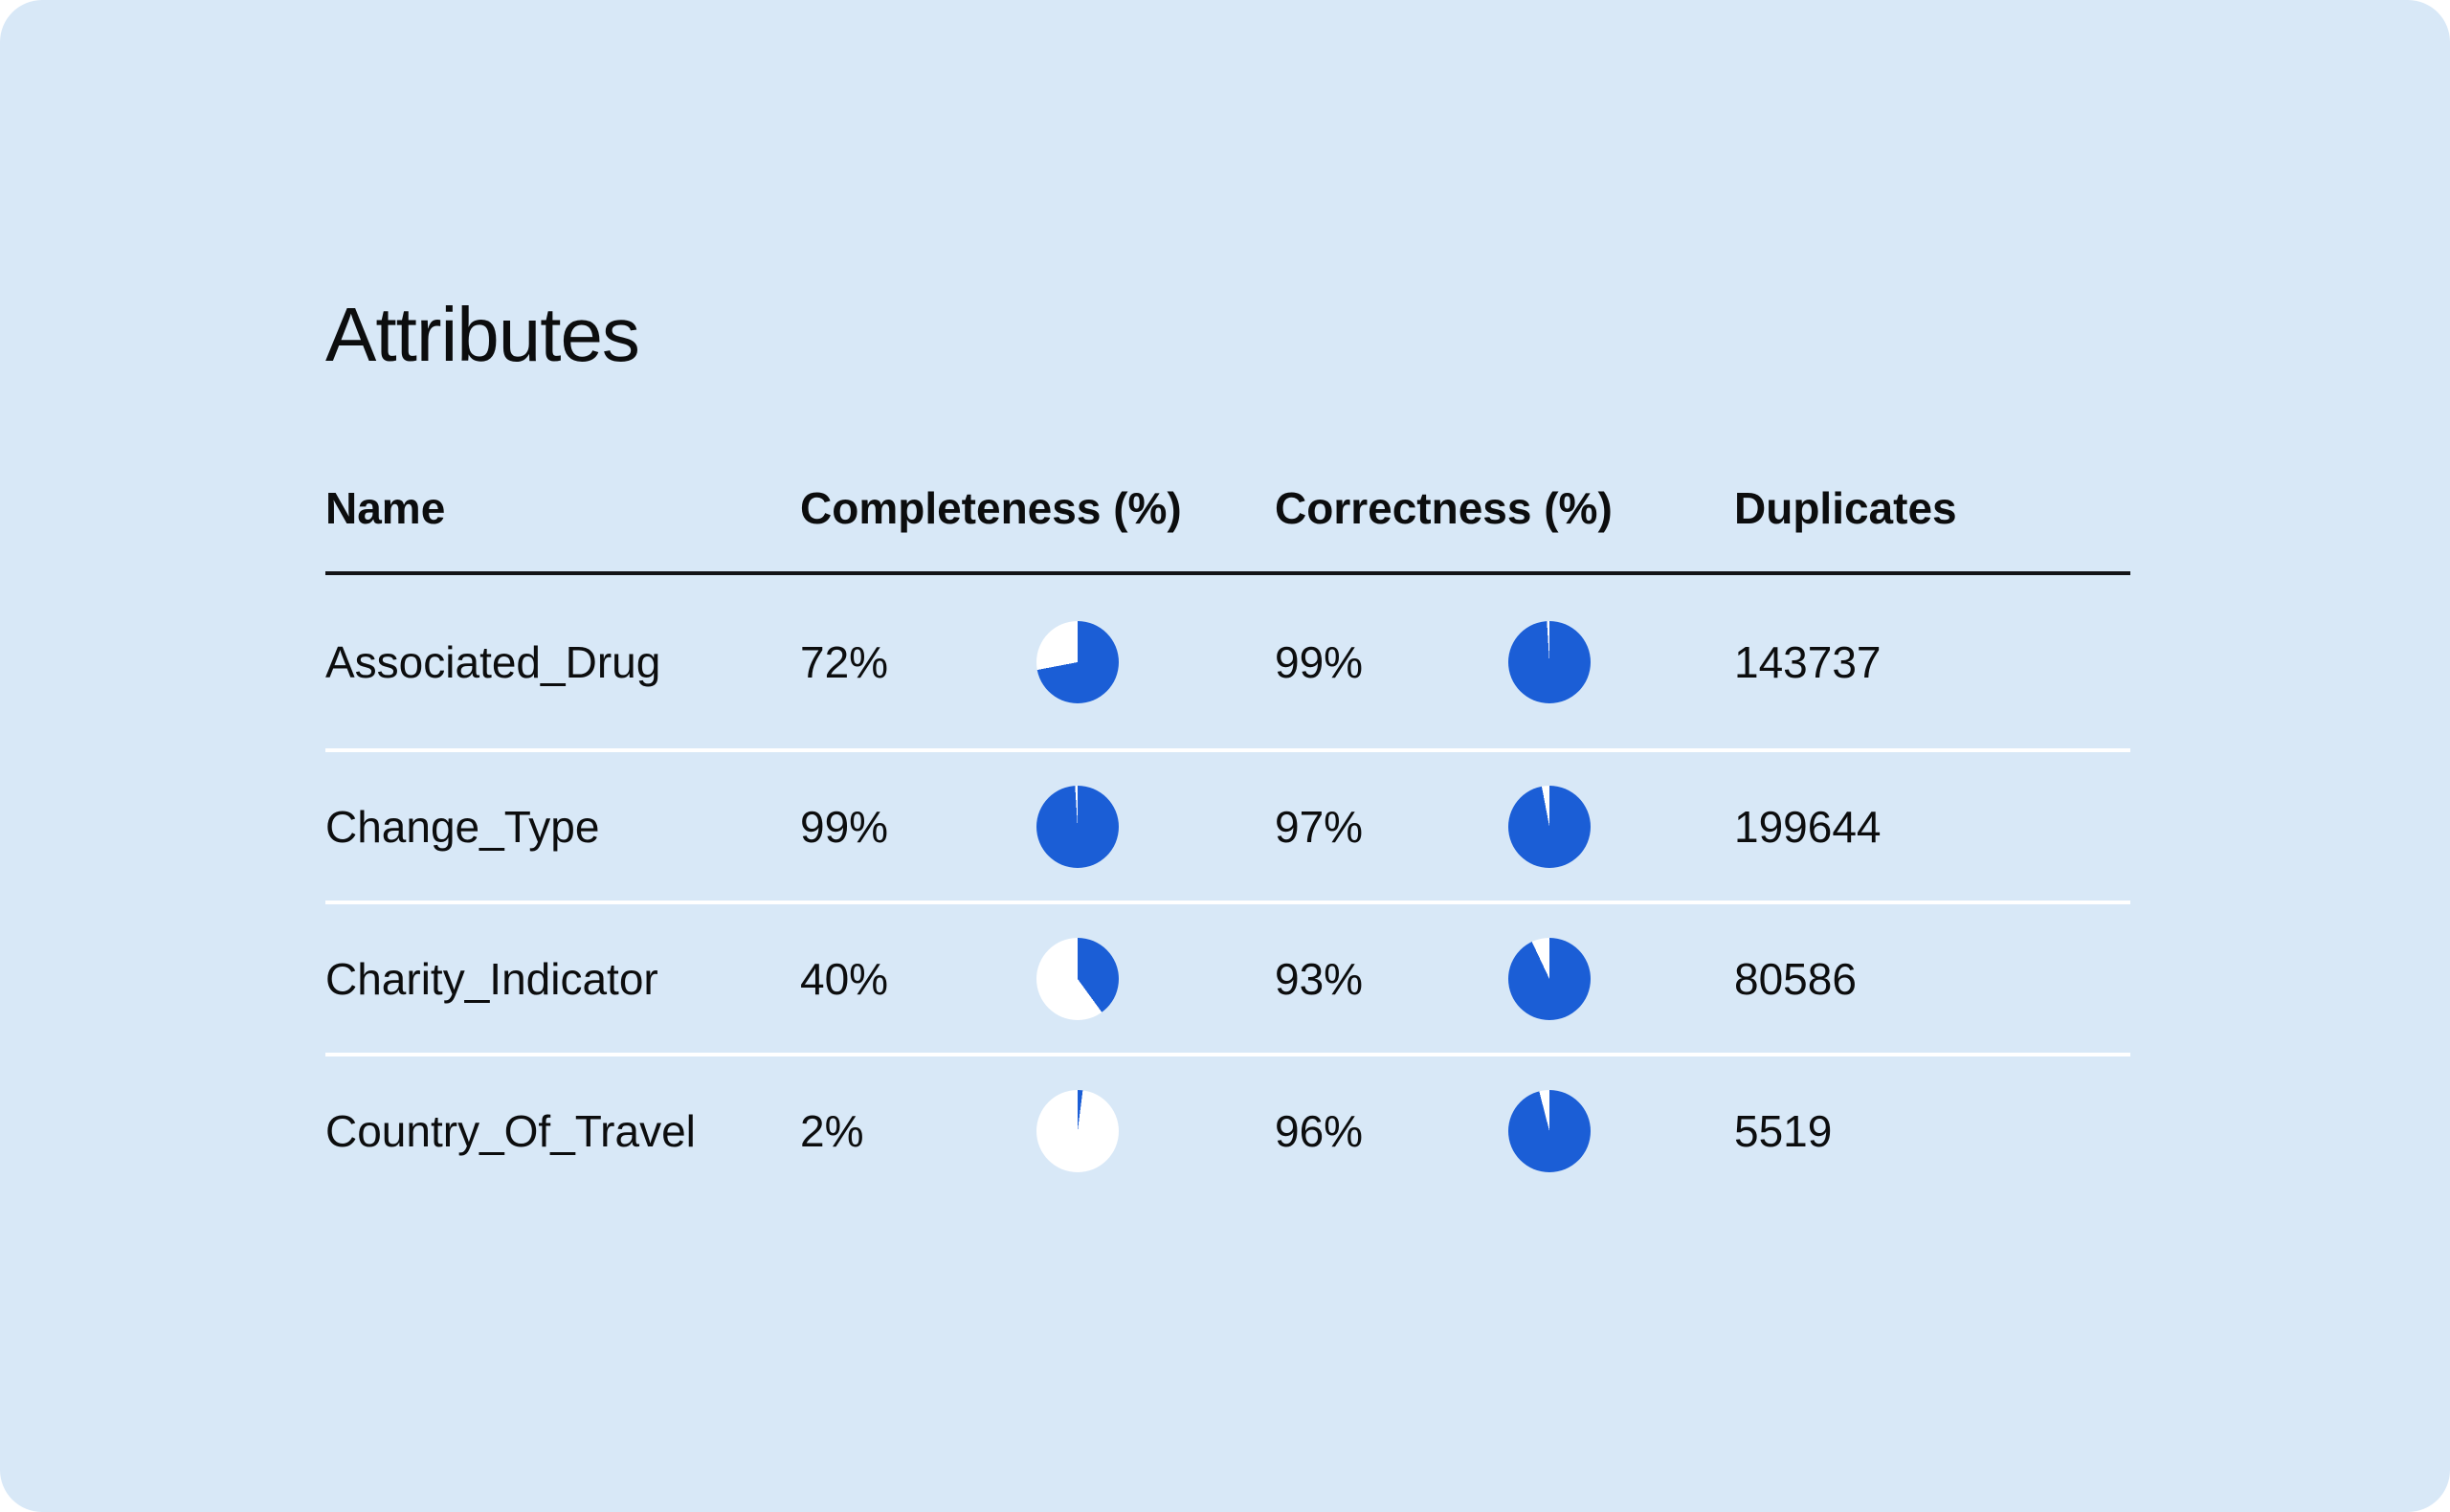 The image size is (2450, 1512). What do you see at coordinates (1319, 1130) in the screenshot?
I see `correctness-value: 96%` at bounding box center [1319, 1130].